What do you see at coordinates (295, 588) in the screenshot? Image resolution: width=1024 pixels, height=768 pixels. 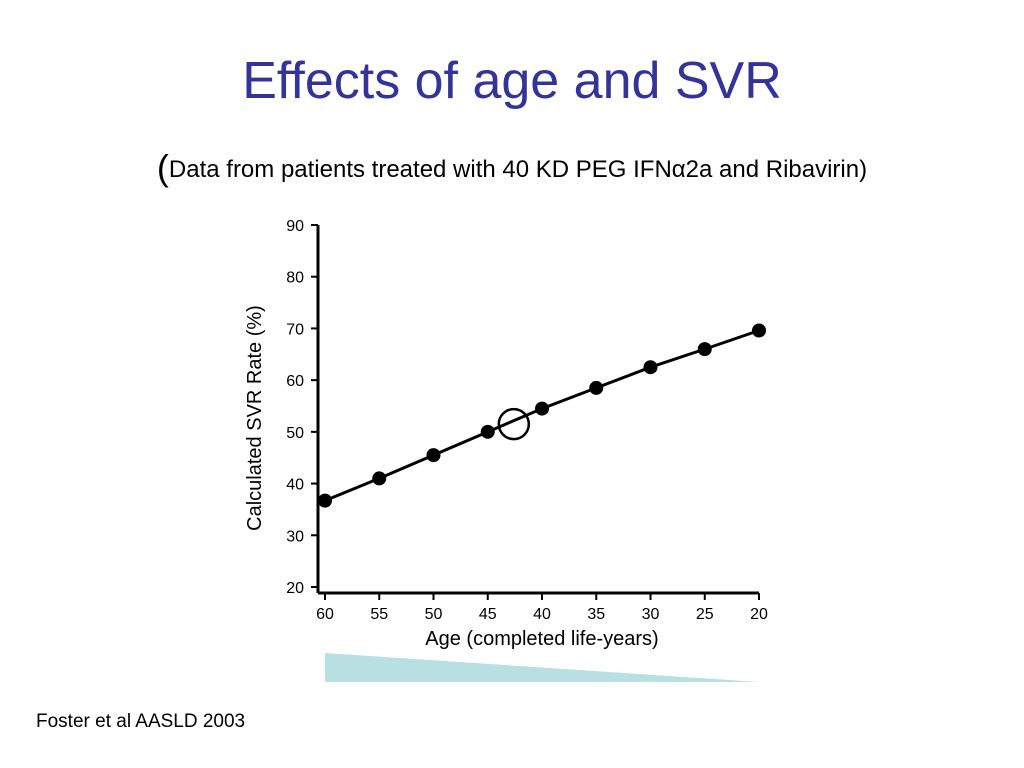 I see `y-tick-label: 20` at bounding box center [295, 588].